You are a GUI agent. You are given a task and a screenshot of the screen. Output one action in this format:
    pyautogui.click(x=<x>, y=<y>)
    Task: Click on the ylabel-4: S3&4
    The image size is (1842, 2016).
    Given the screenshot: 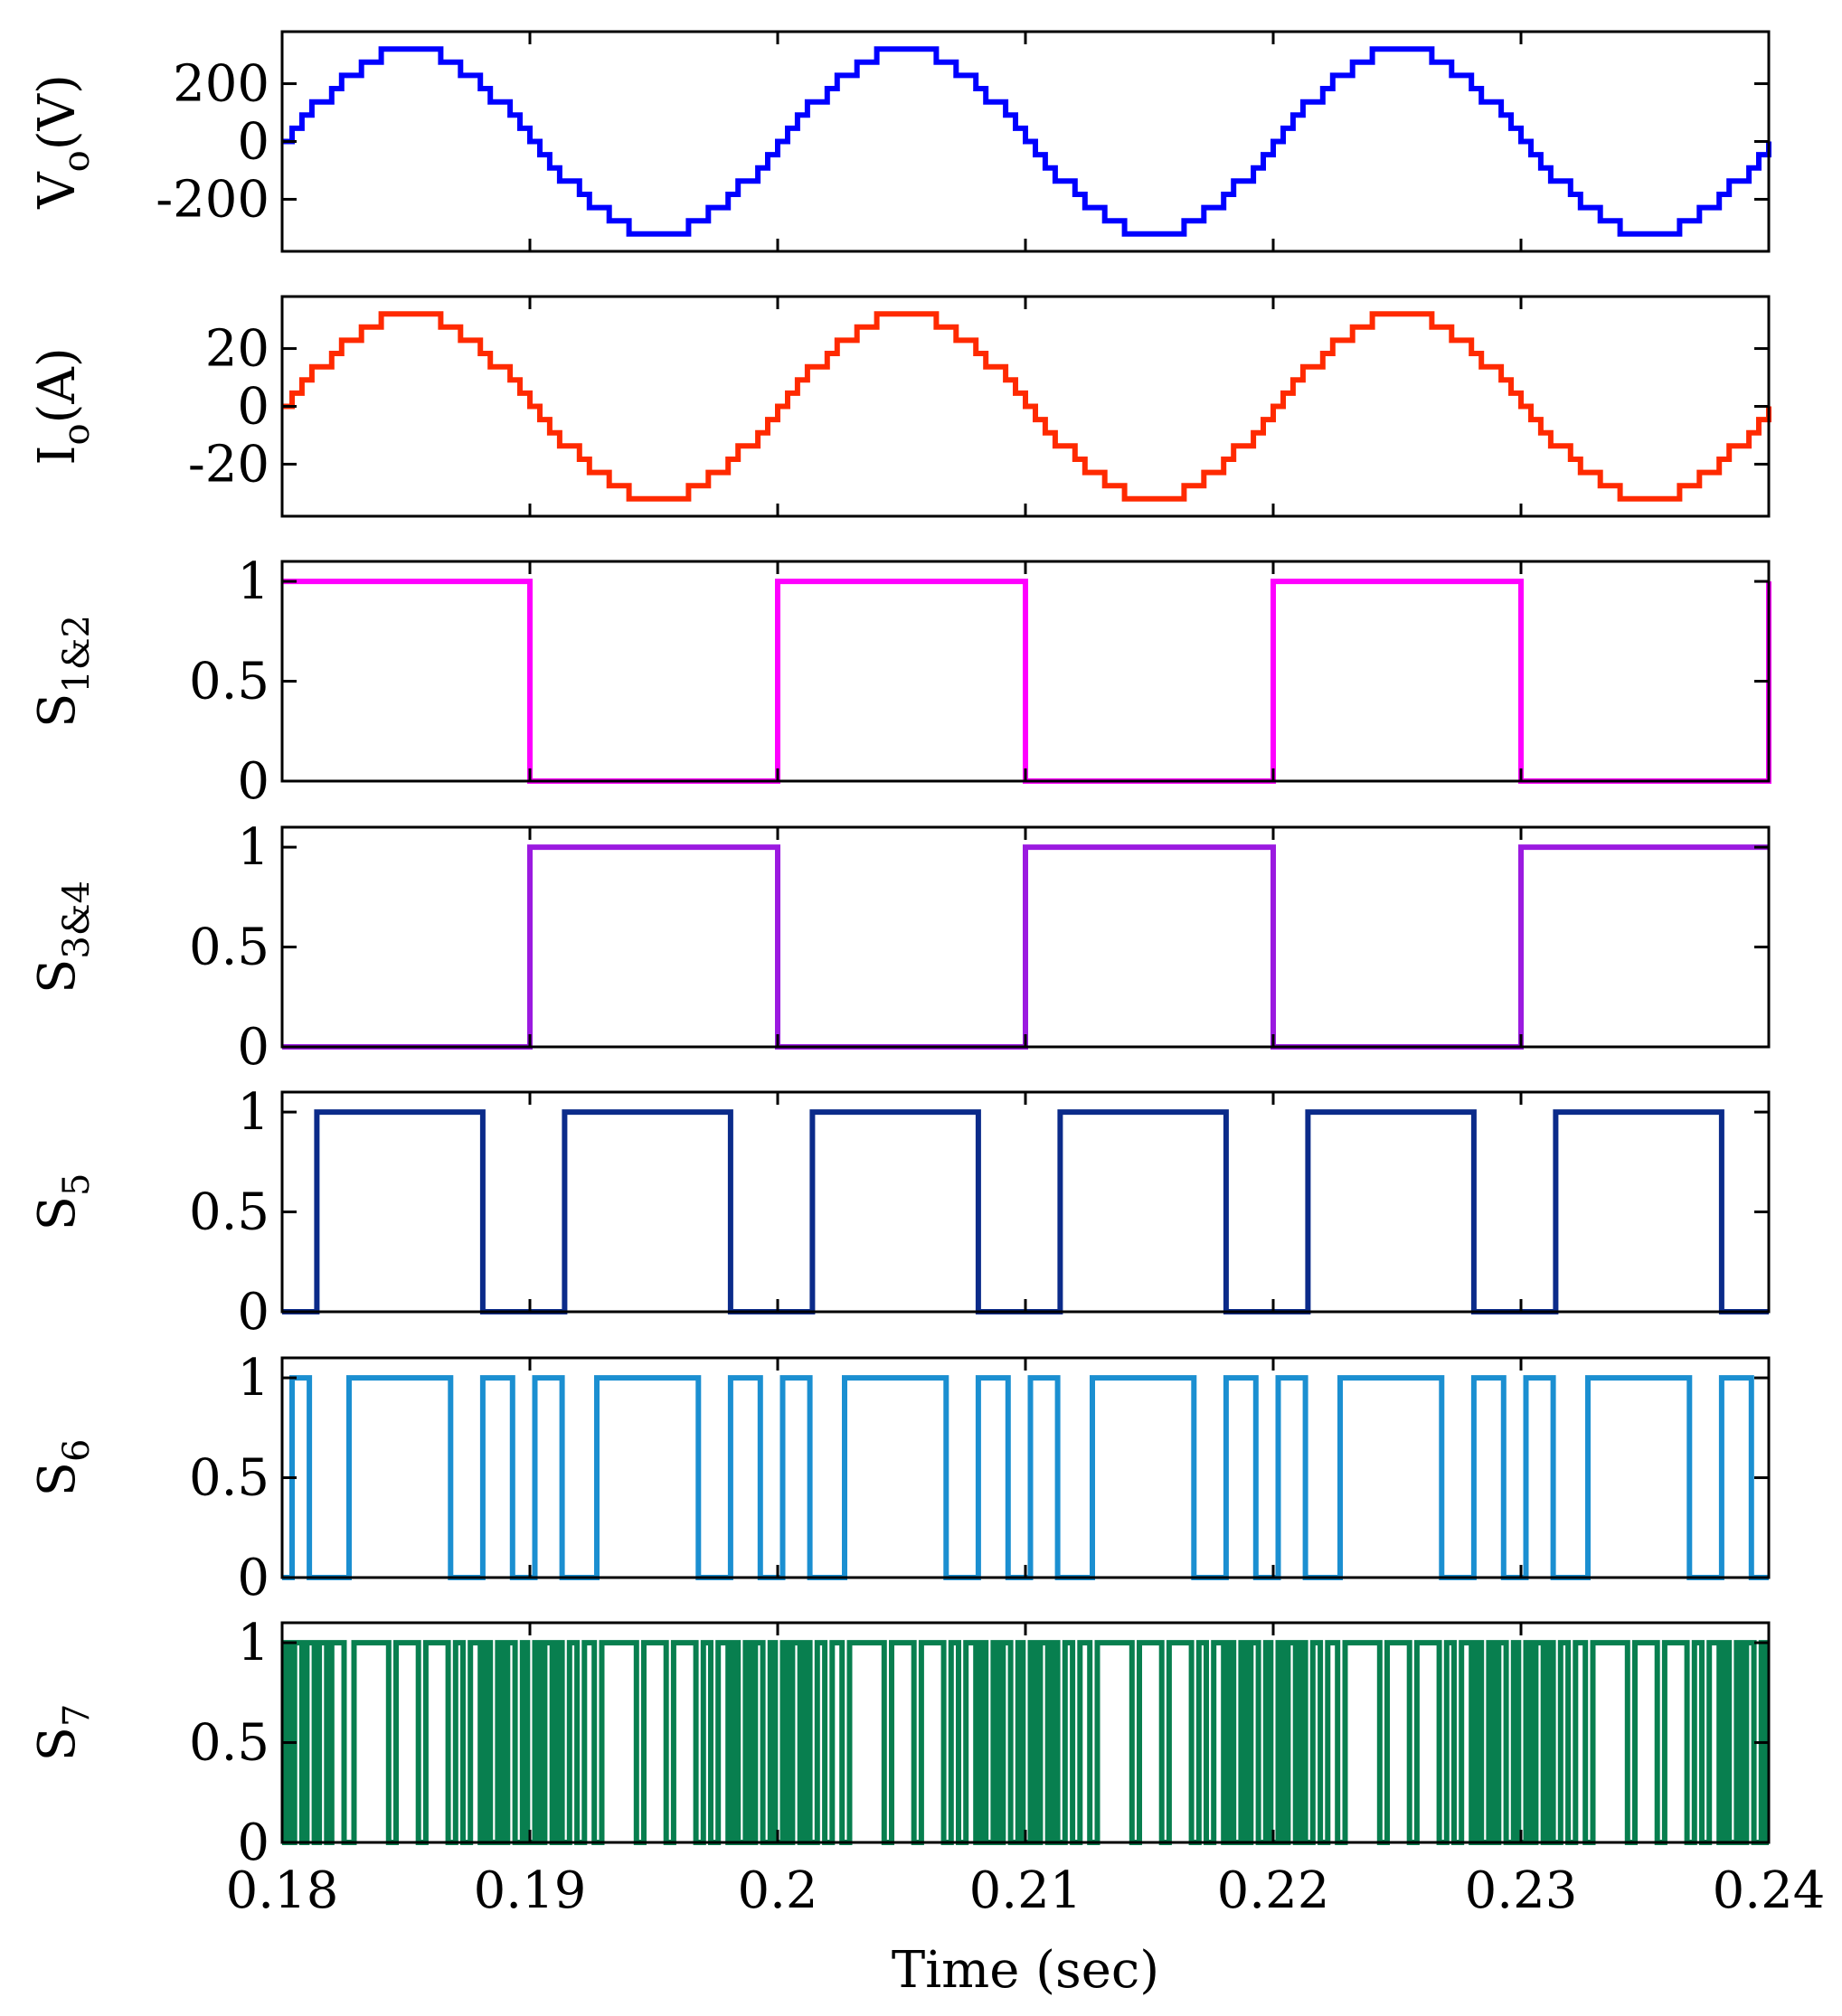 What is the action you would take?
    pyautogui.click(x=63, y=937)
    